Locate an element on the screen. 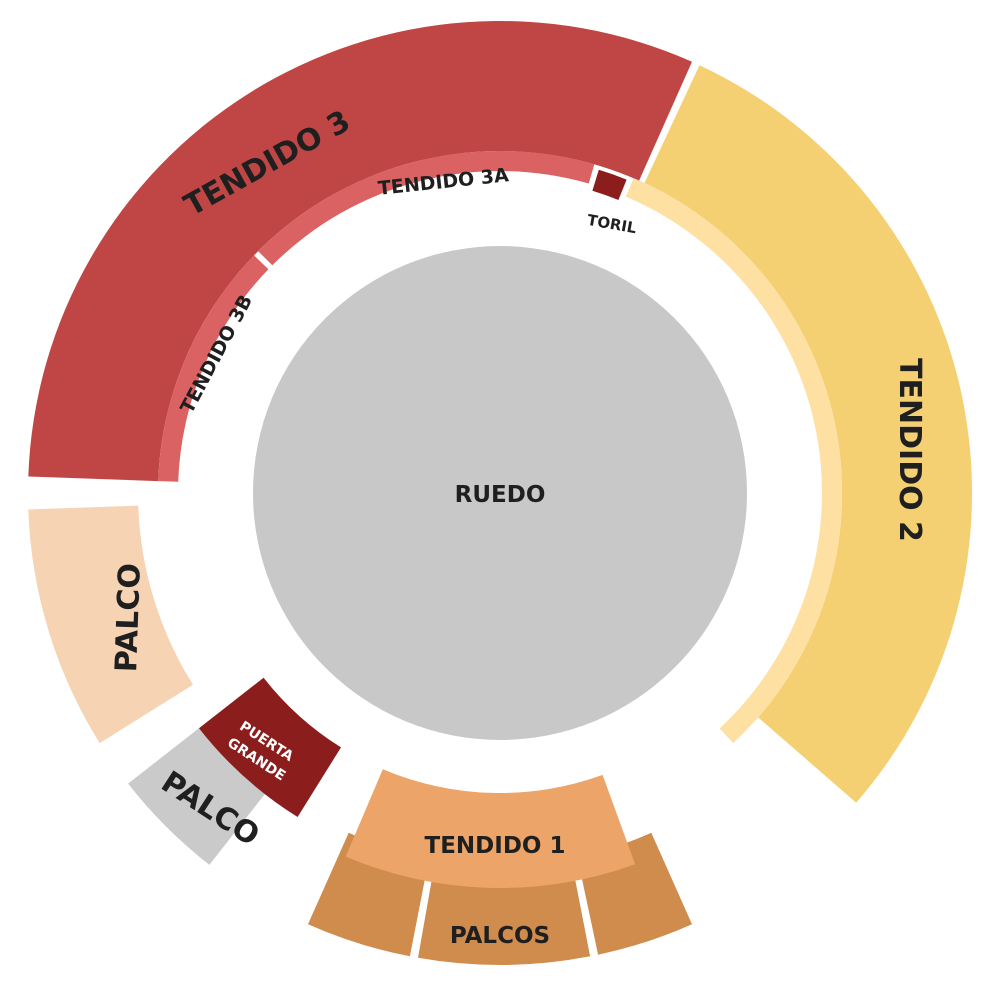  section-tendido-2-inner is located at coordinates (733, 461).